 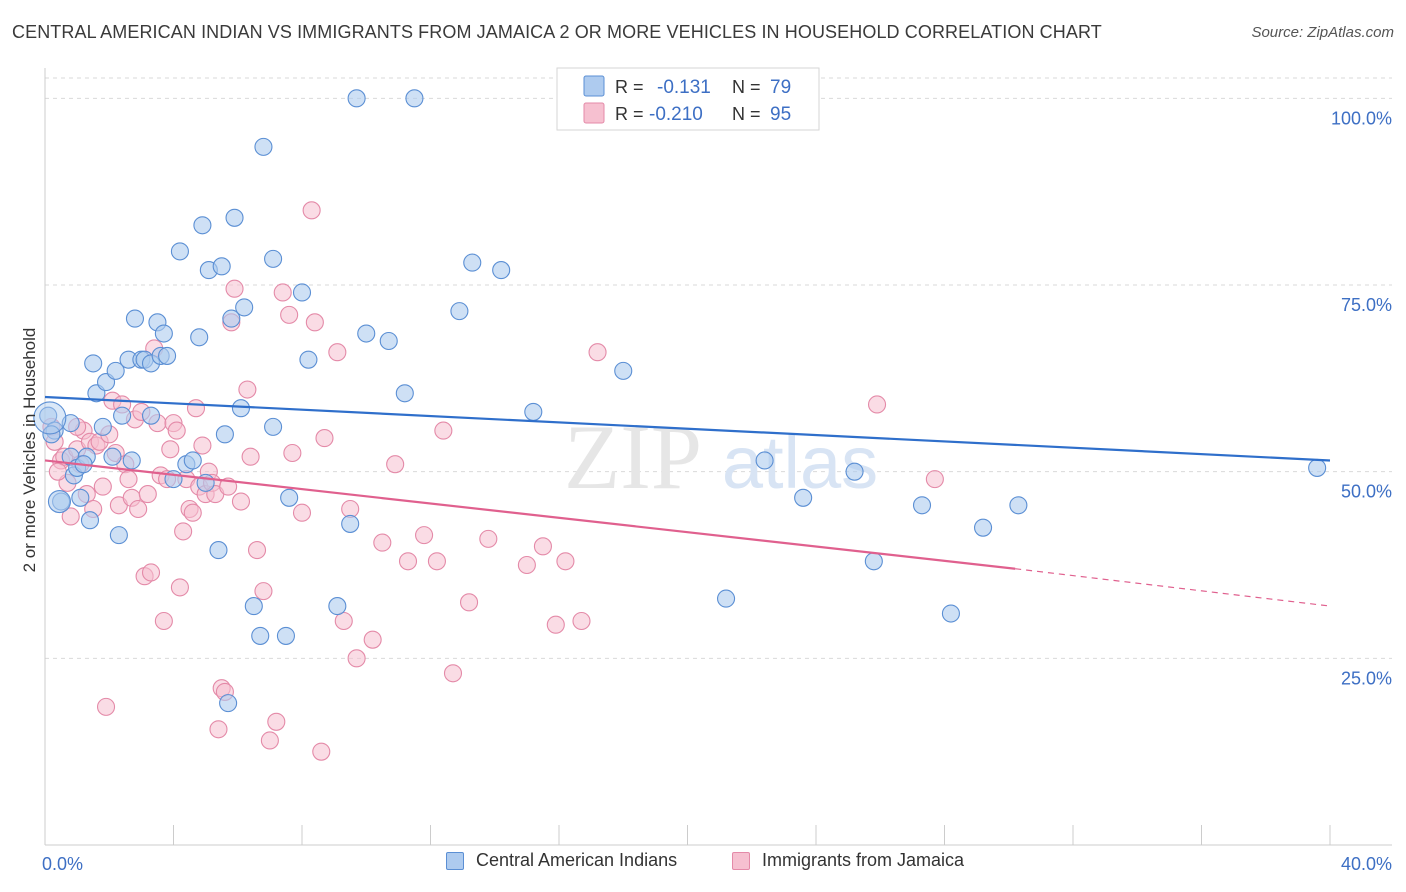 What do you see at coordinates (863, 860) in the screenshot?
I see `bottom-legend-label-pink: Immigrants from Jamaica` at bounding box center [863, 860].